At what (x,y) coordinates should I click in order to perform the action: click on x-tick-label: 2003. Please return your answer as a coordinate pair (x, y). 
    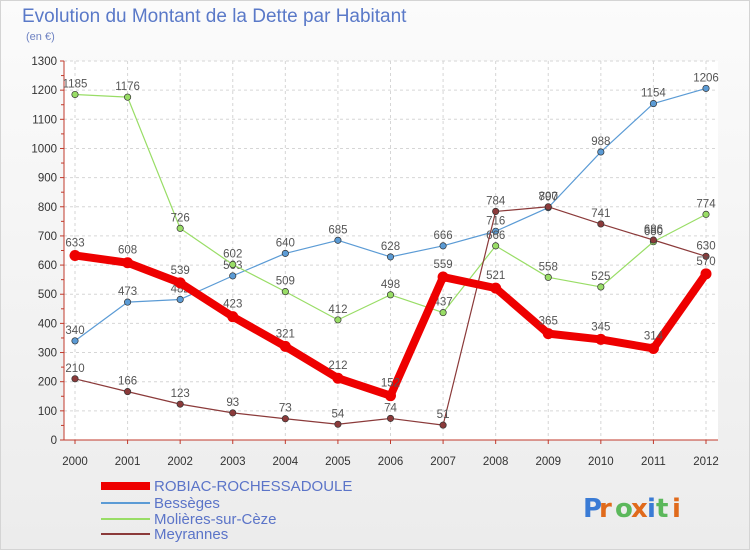
    Looking at the image, I should click on (233, 462).